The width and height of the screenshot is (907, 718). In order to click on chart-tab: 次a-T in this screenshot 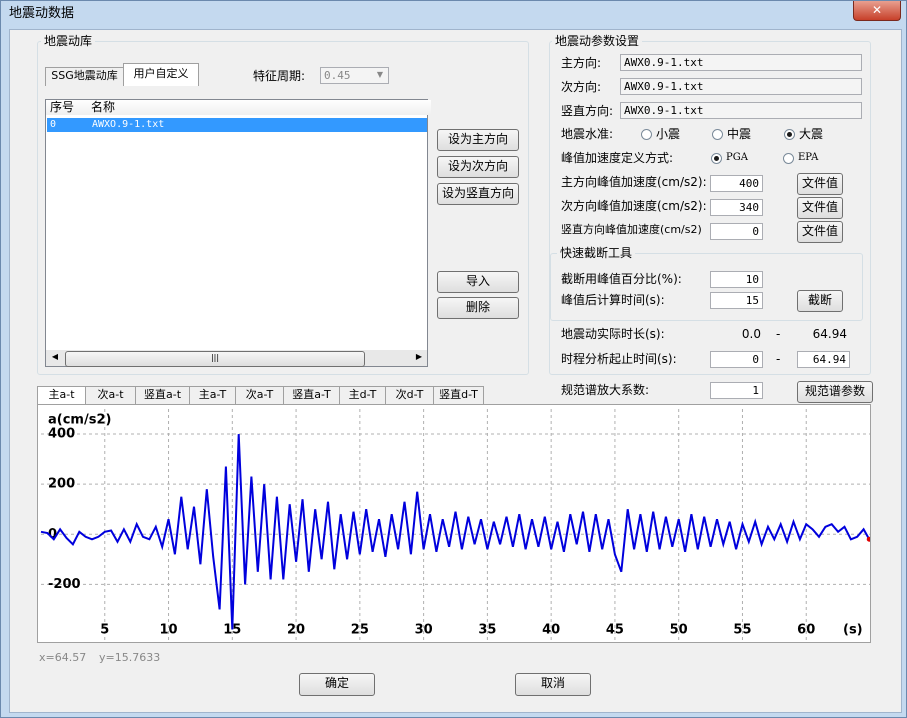, I will do `click(259, 395)`.